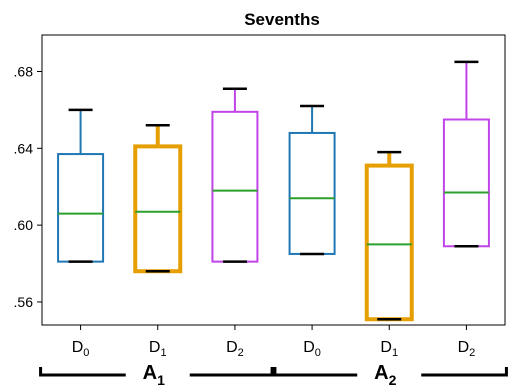  I want to click on y-tick-label: .60, so click(24, 225).